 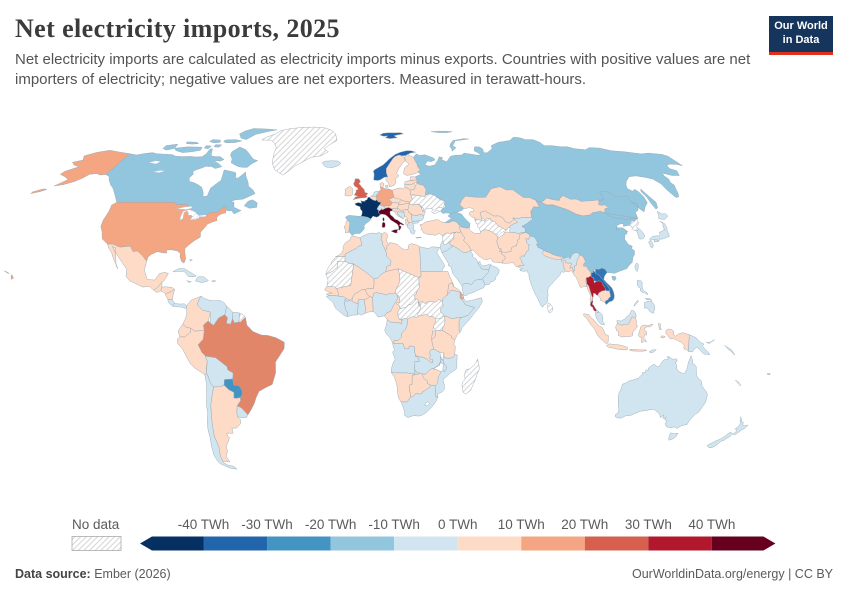 I want to click on svg-text: 10 TWh, so click(x=521, y=524).